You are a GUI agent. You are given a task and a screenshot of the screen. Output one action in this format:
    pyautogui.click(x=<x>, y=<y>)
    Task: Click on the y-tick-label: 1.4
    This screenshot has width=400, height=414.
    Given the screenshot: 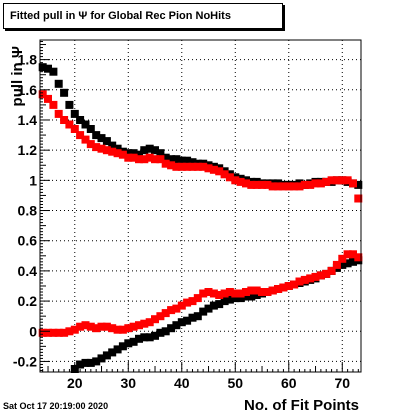 What is the action you would take?
    pyautogui.click(x=28, y=120)
    